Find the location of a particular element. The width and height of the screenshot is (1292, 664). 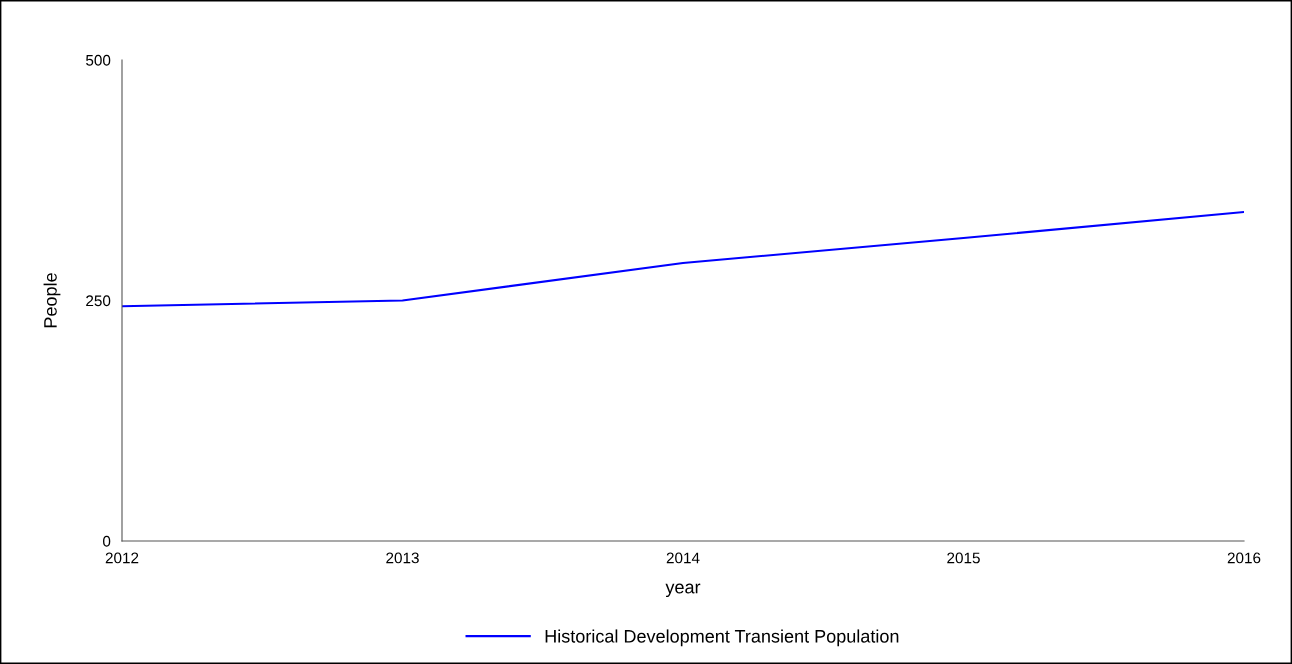

x-tick-label: 2015 is located at coordinates (963, 558).